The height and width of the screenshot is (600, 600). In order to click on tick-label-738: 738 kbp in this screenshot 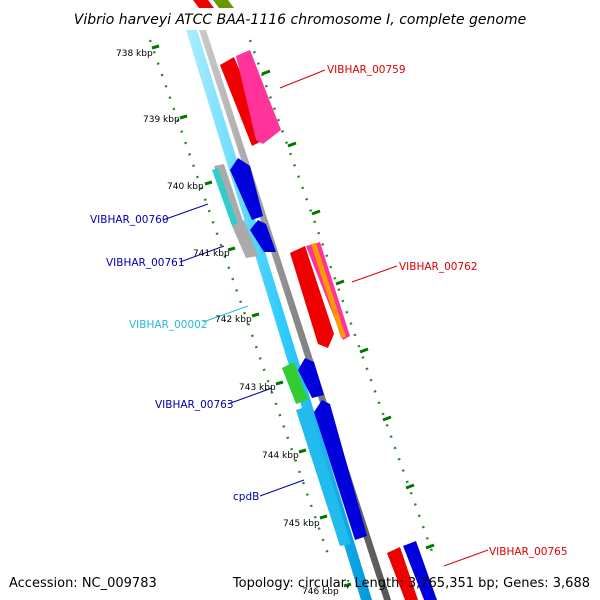, I will do `click(134, 54)`.